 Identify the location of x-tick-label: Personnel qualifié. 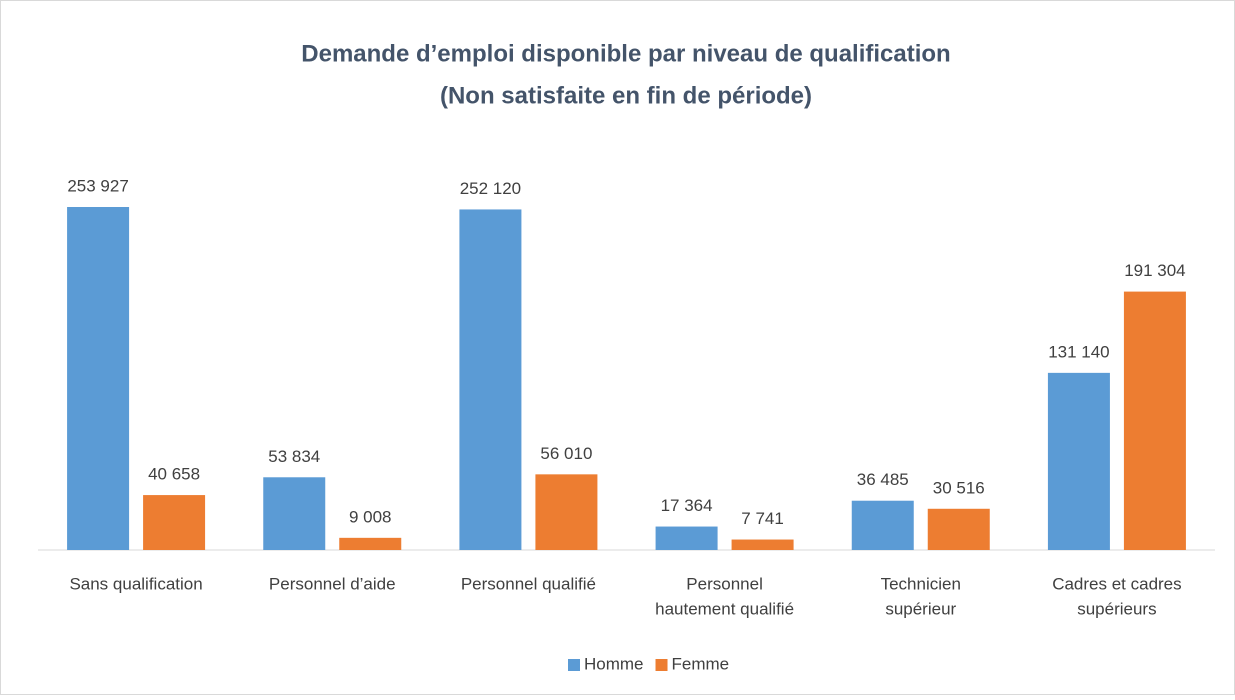
(528, 583).